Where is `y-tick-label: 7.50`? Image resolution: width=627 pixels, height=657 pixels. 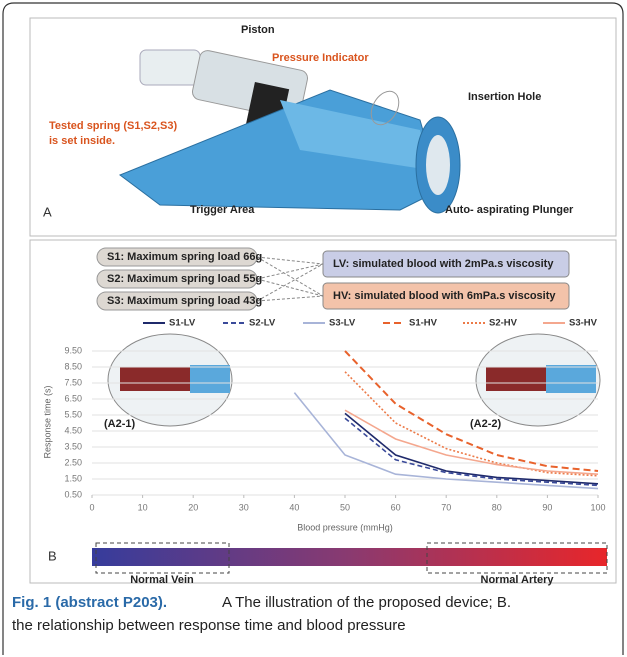 y-tick-label: 7.50 is located at coordinates (73, 382).